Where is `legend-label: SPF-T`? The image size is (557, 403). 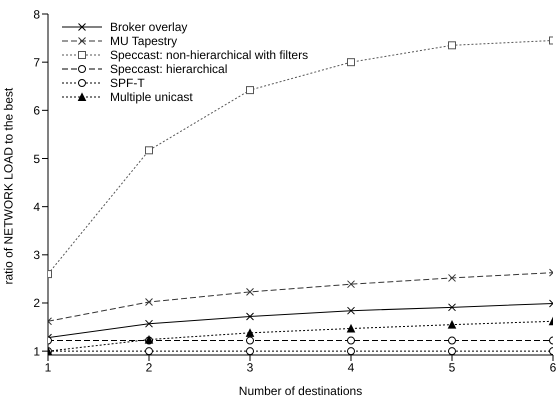 legend-label: SPF-T is located at coordinates (127, 83).